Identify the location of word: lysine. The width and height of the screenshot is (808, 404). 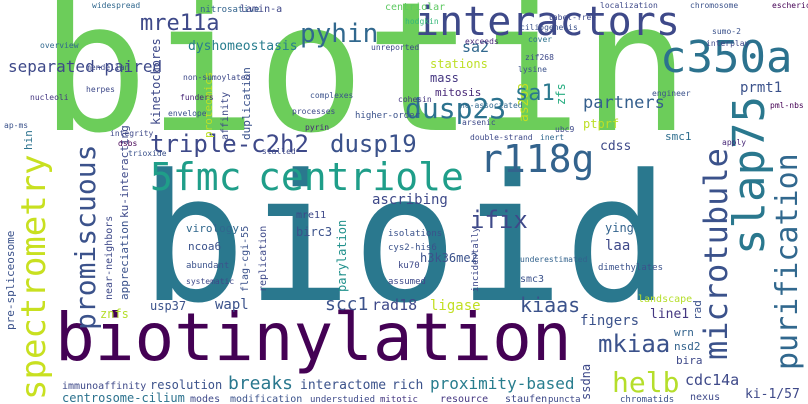
(532, 69).